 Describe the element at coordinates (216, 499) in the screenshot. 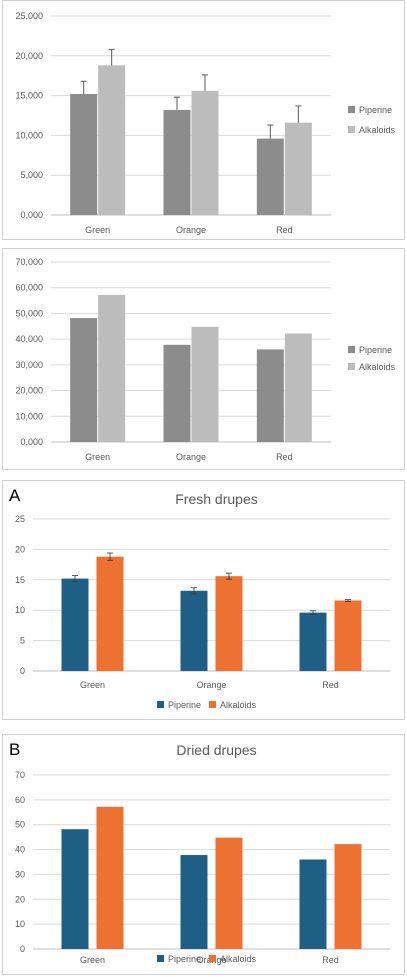

I see `chart-title: Fresh drupes` at that location.